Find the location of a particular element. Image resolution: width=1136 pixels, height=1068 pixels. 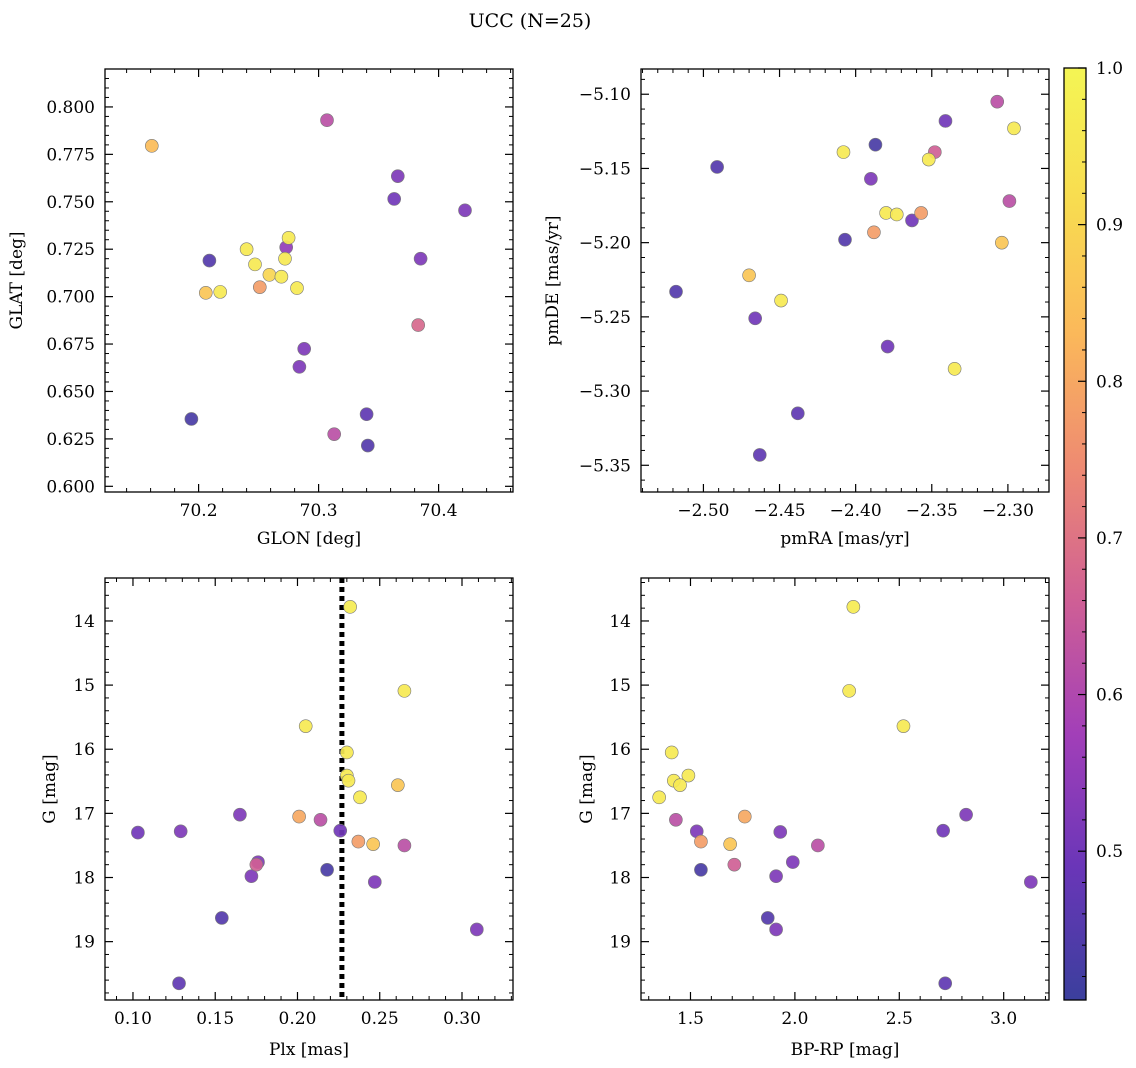

x-axis-label: GLON [deg] is located at coordinates (309, 539).